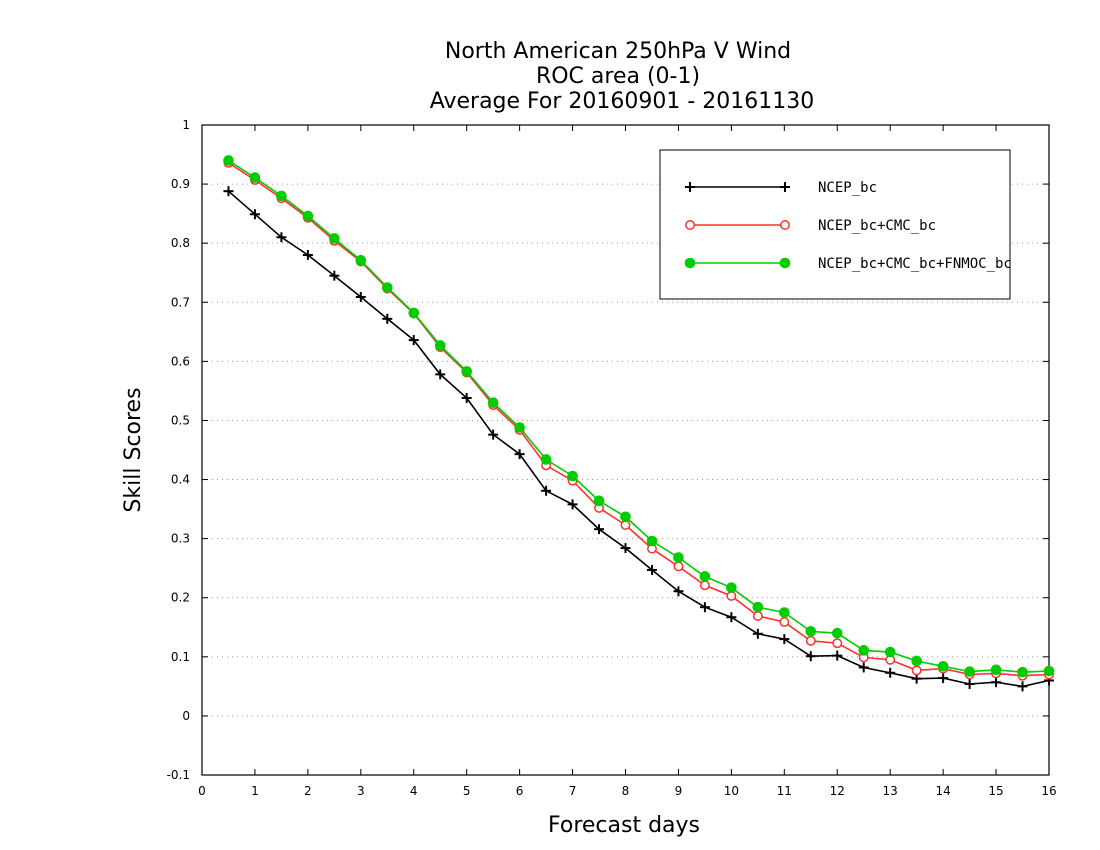 Image resolution: width=1100 pixels, height=850 pixels. I want to click on legend-entry-1: NCEP_bc, so click(781, 188).